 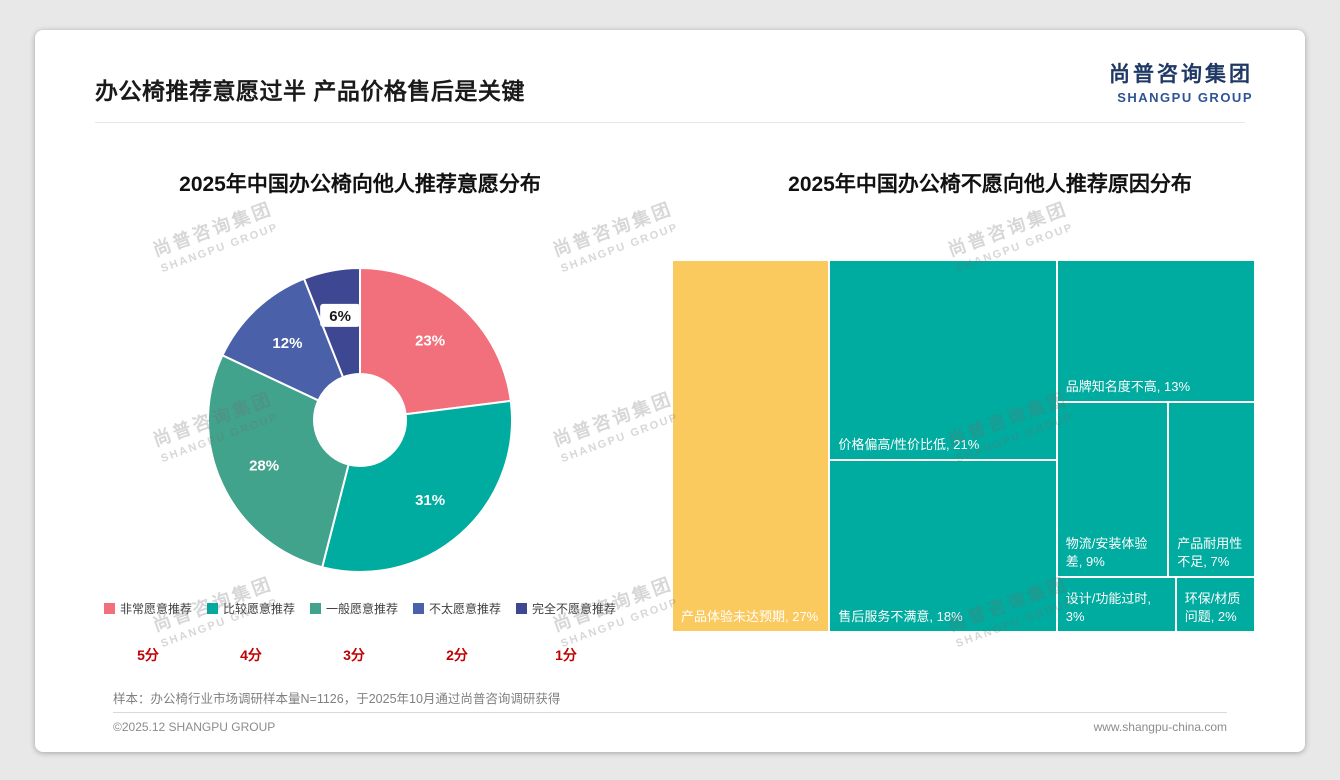 What do you see at coordinates (258, 609) in the screenshot?
I see `legend-label: 比较愿意推荐` at bounding box center [258, 609].